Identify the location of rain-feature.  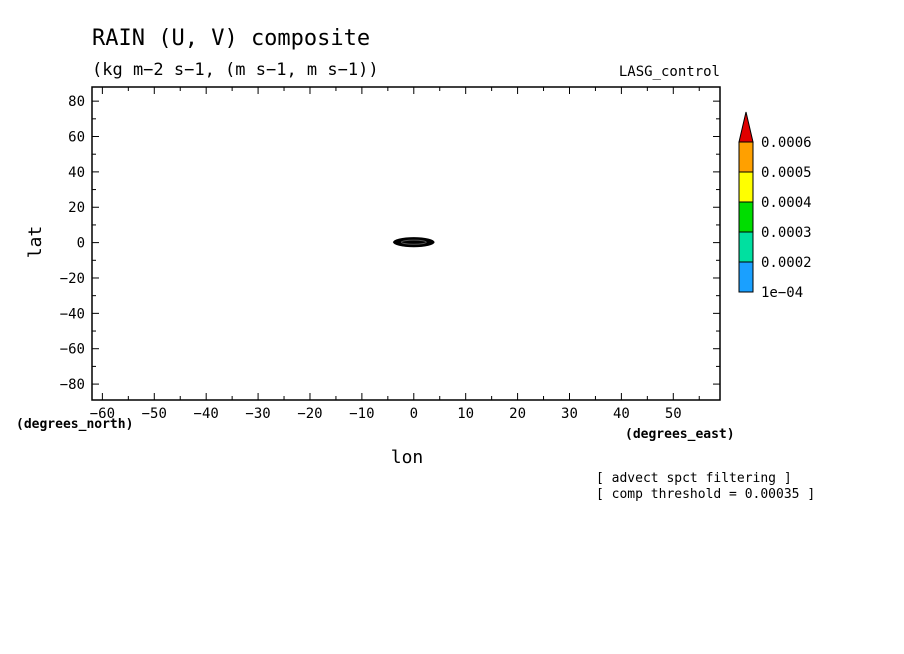
(414, 242).